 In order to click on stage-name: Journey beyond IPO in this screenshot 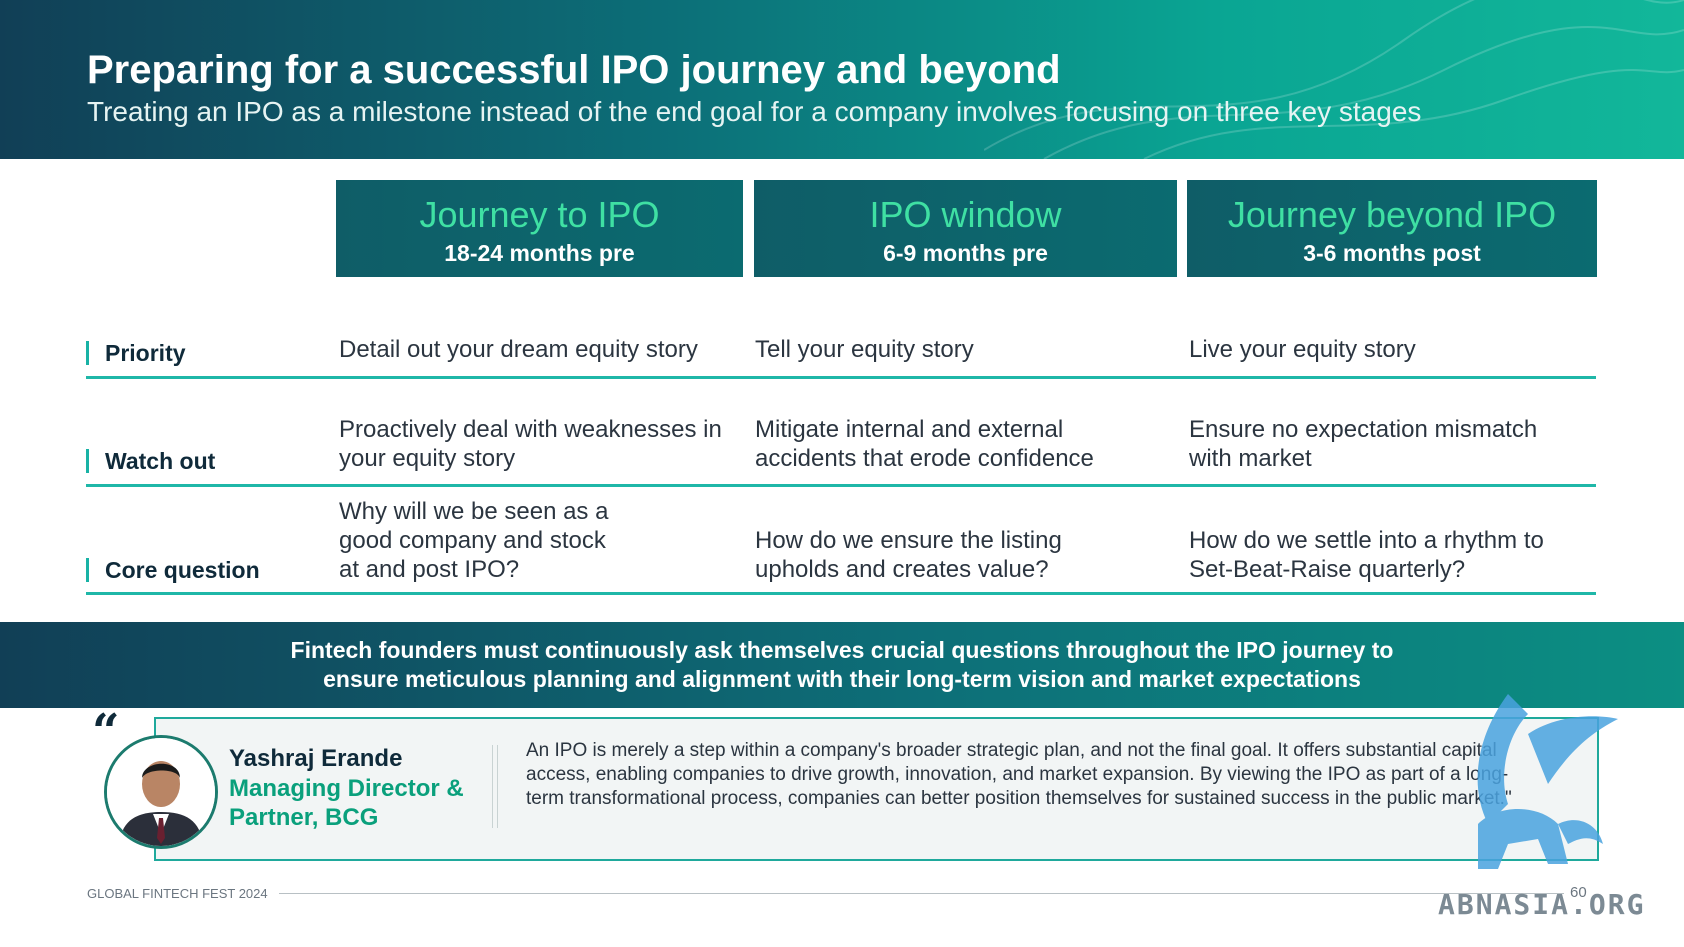, I will do `click(1392, 214)`.